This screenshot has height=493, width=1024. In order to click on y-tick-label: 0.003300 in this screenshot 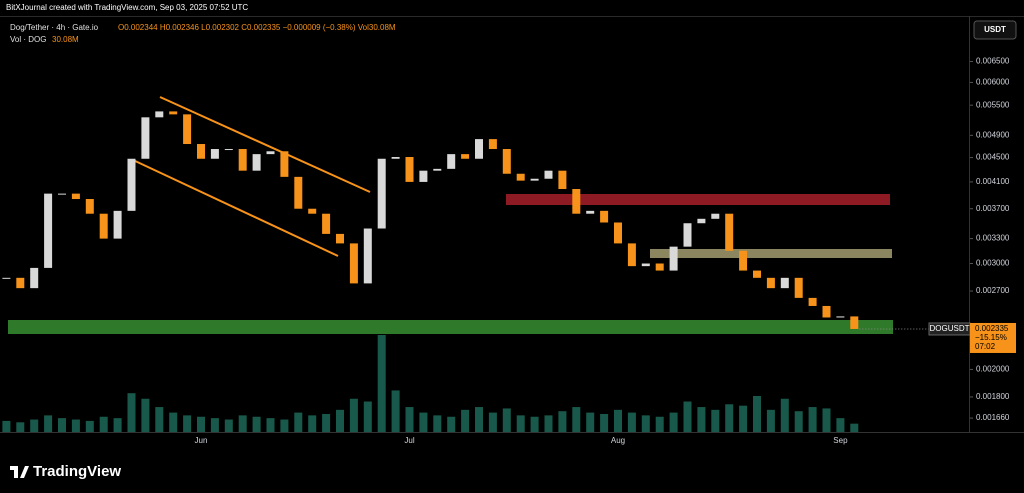, I will do `click(993, 238)`.